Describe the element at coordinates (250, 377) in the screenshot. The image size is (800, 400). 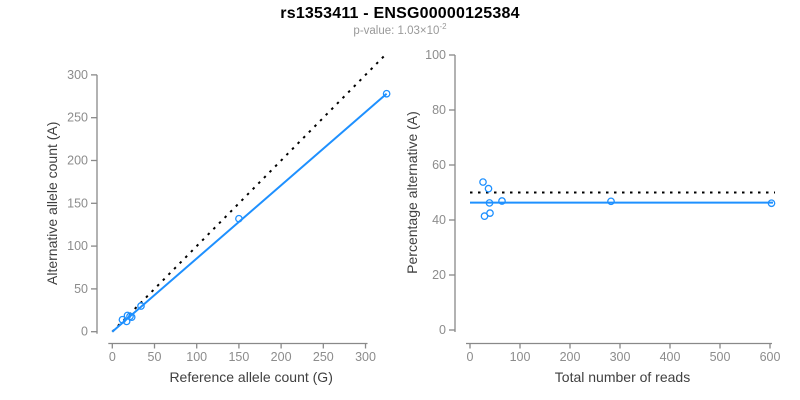
I see `x-axis-title: Reference allele count (G)` at that location.